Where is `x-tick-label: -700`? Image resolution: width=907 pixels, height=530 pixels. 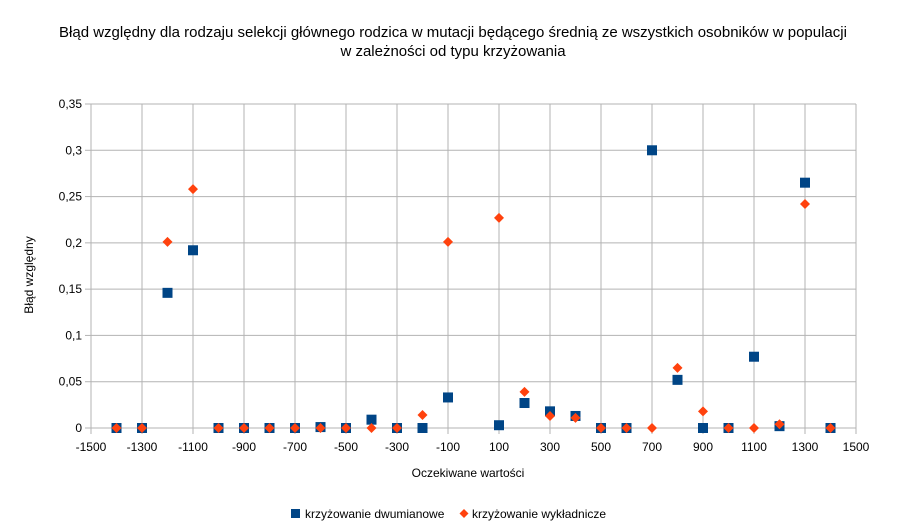 x-tick-label: -700 is located at coordinates (295, 447).